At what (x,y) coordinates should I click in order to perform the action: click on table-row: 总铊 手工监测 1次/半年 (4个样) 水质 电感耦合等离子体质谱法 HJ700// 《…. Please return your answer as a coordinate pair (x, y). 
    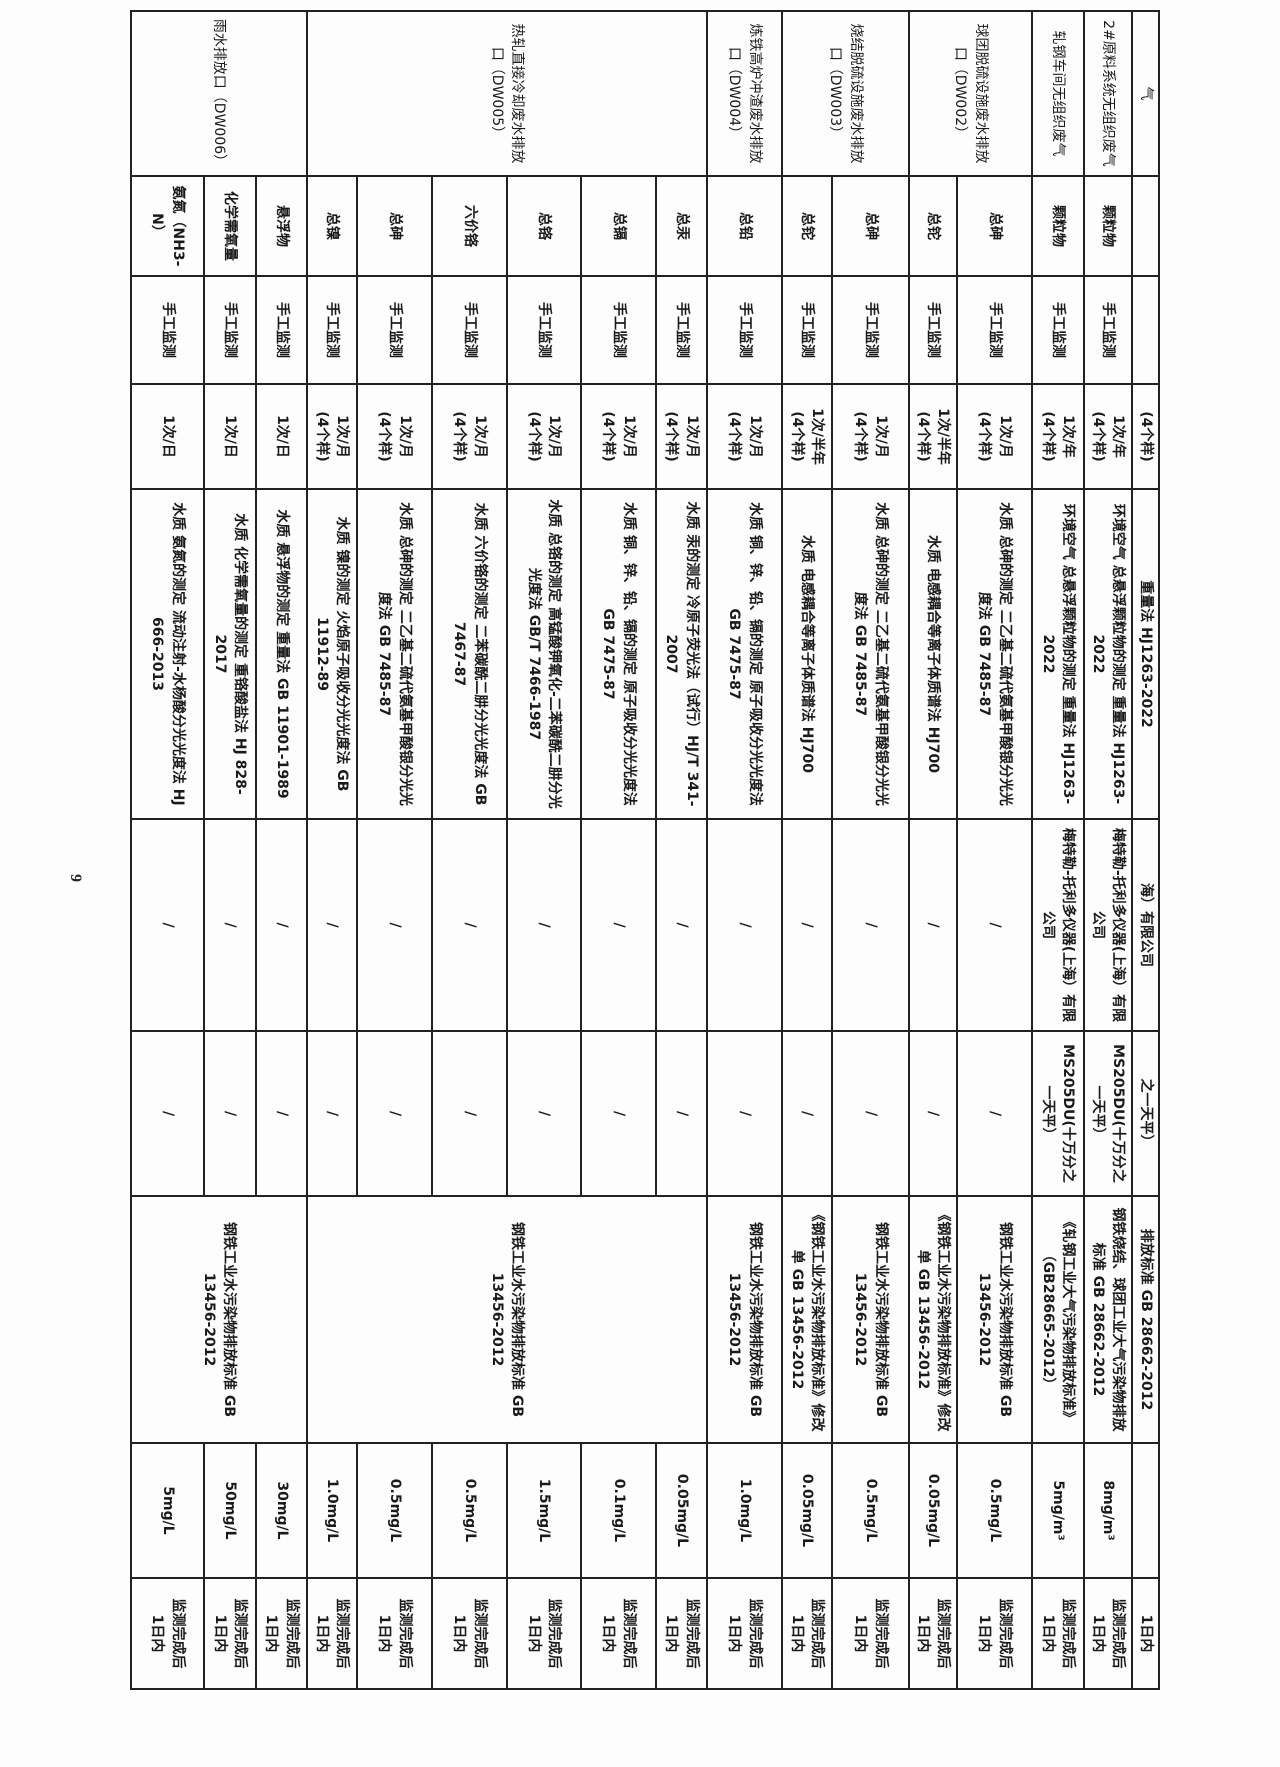
    Looking at the image, I should click on (807, 850).